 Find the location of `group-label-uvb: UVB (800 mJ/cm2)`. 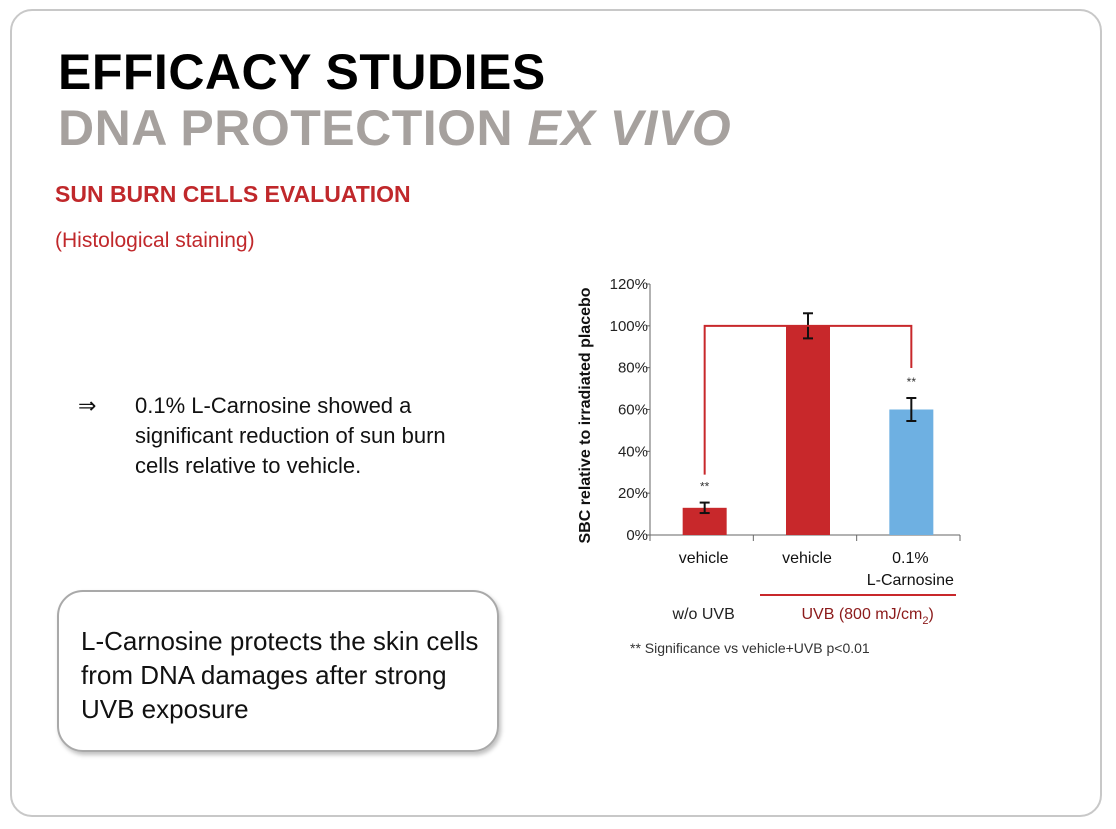

group-label-uvb: UVB (800 mJ/cm2) is located at coordinates (867, 616).